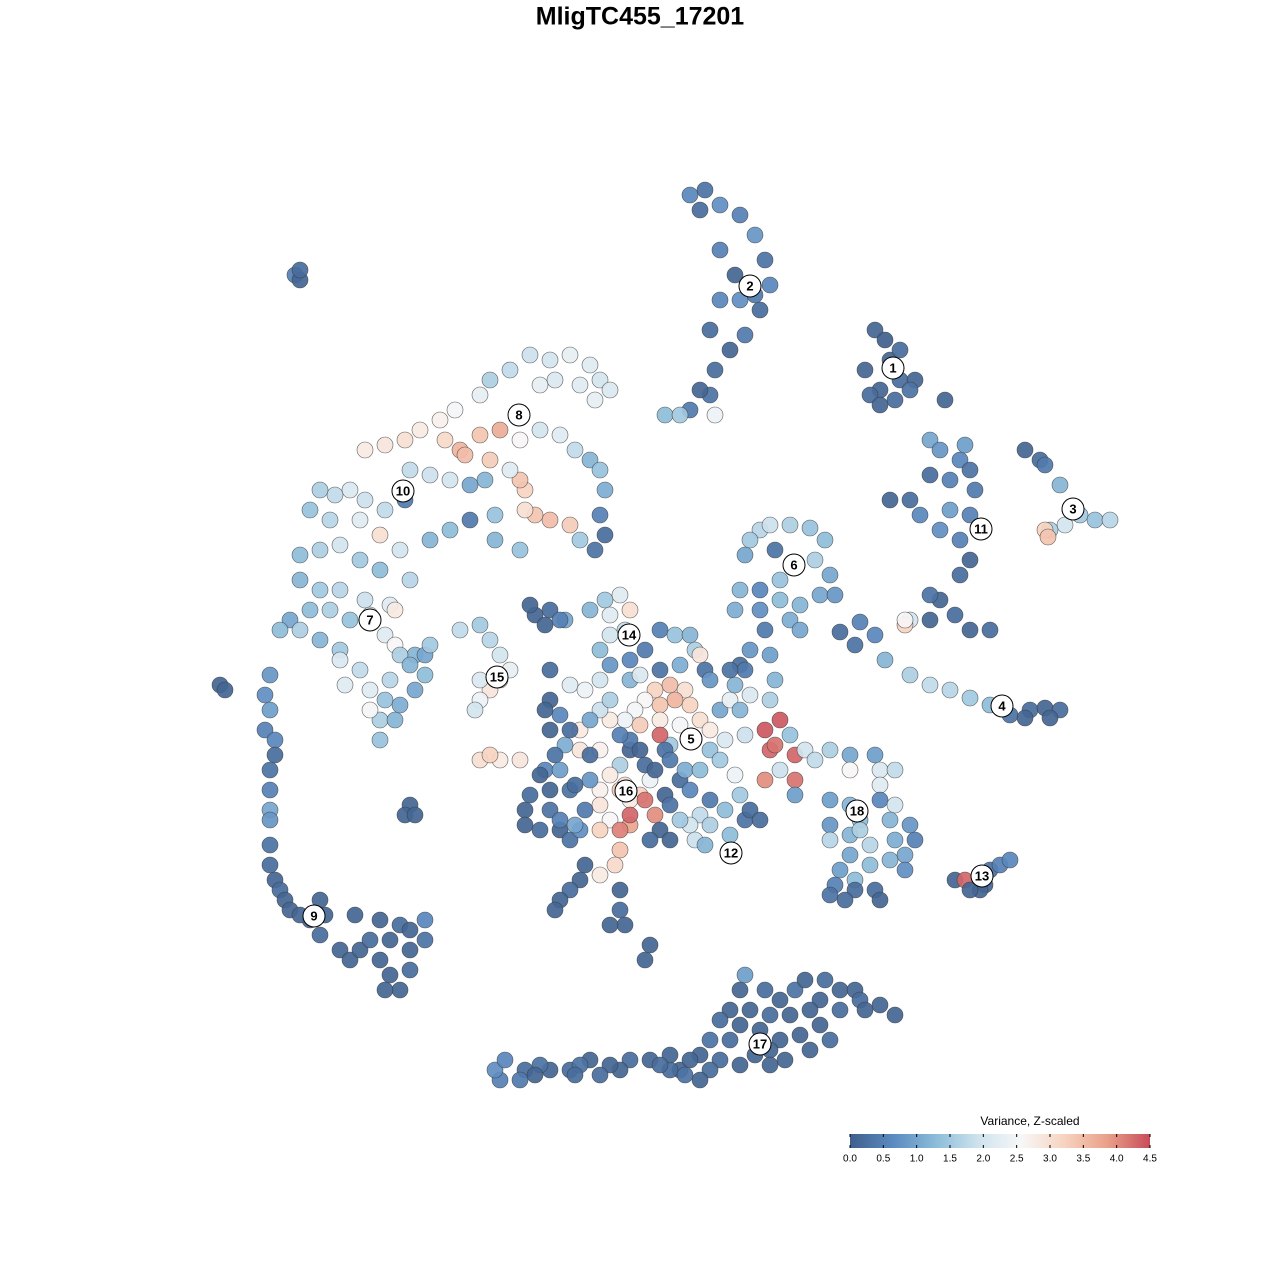 This screenshot has height=1280, width=1280. Describe the element at coordinates (760, 1043) in the screenshot. I see `cluster-label: 17` at that location.